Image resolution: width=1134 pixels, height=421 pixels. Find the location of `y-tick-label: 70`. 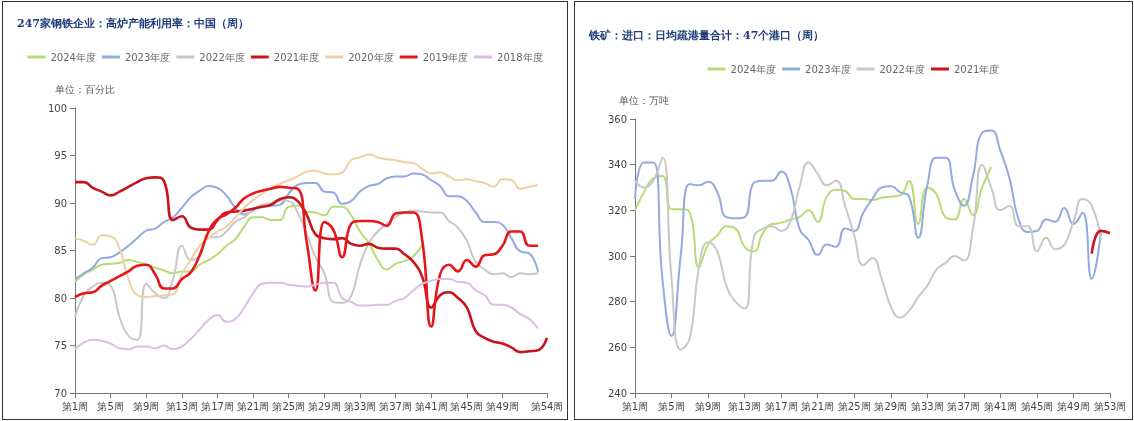

y-tick-label: 70 is located at coordinates (60, 393).